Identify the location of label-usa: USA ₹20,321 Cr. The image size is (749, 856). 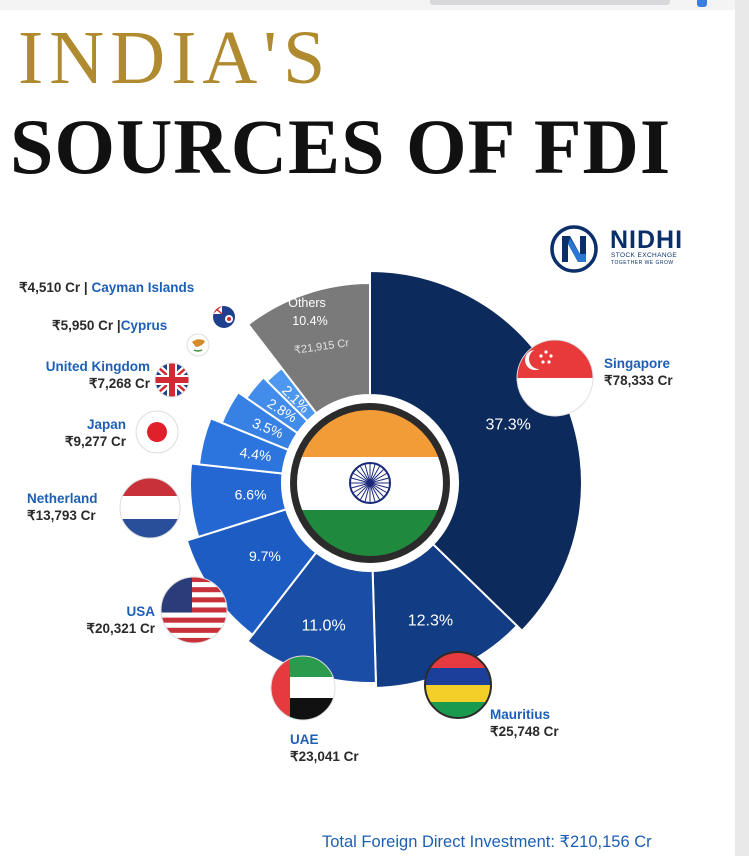
(112, 620).